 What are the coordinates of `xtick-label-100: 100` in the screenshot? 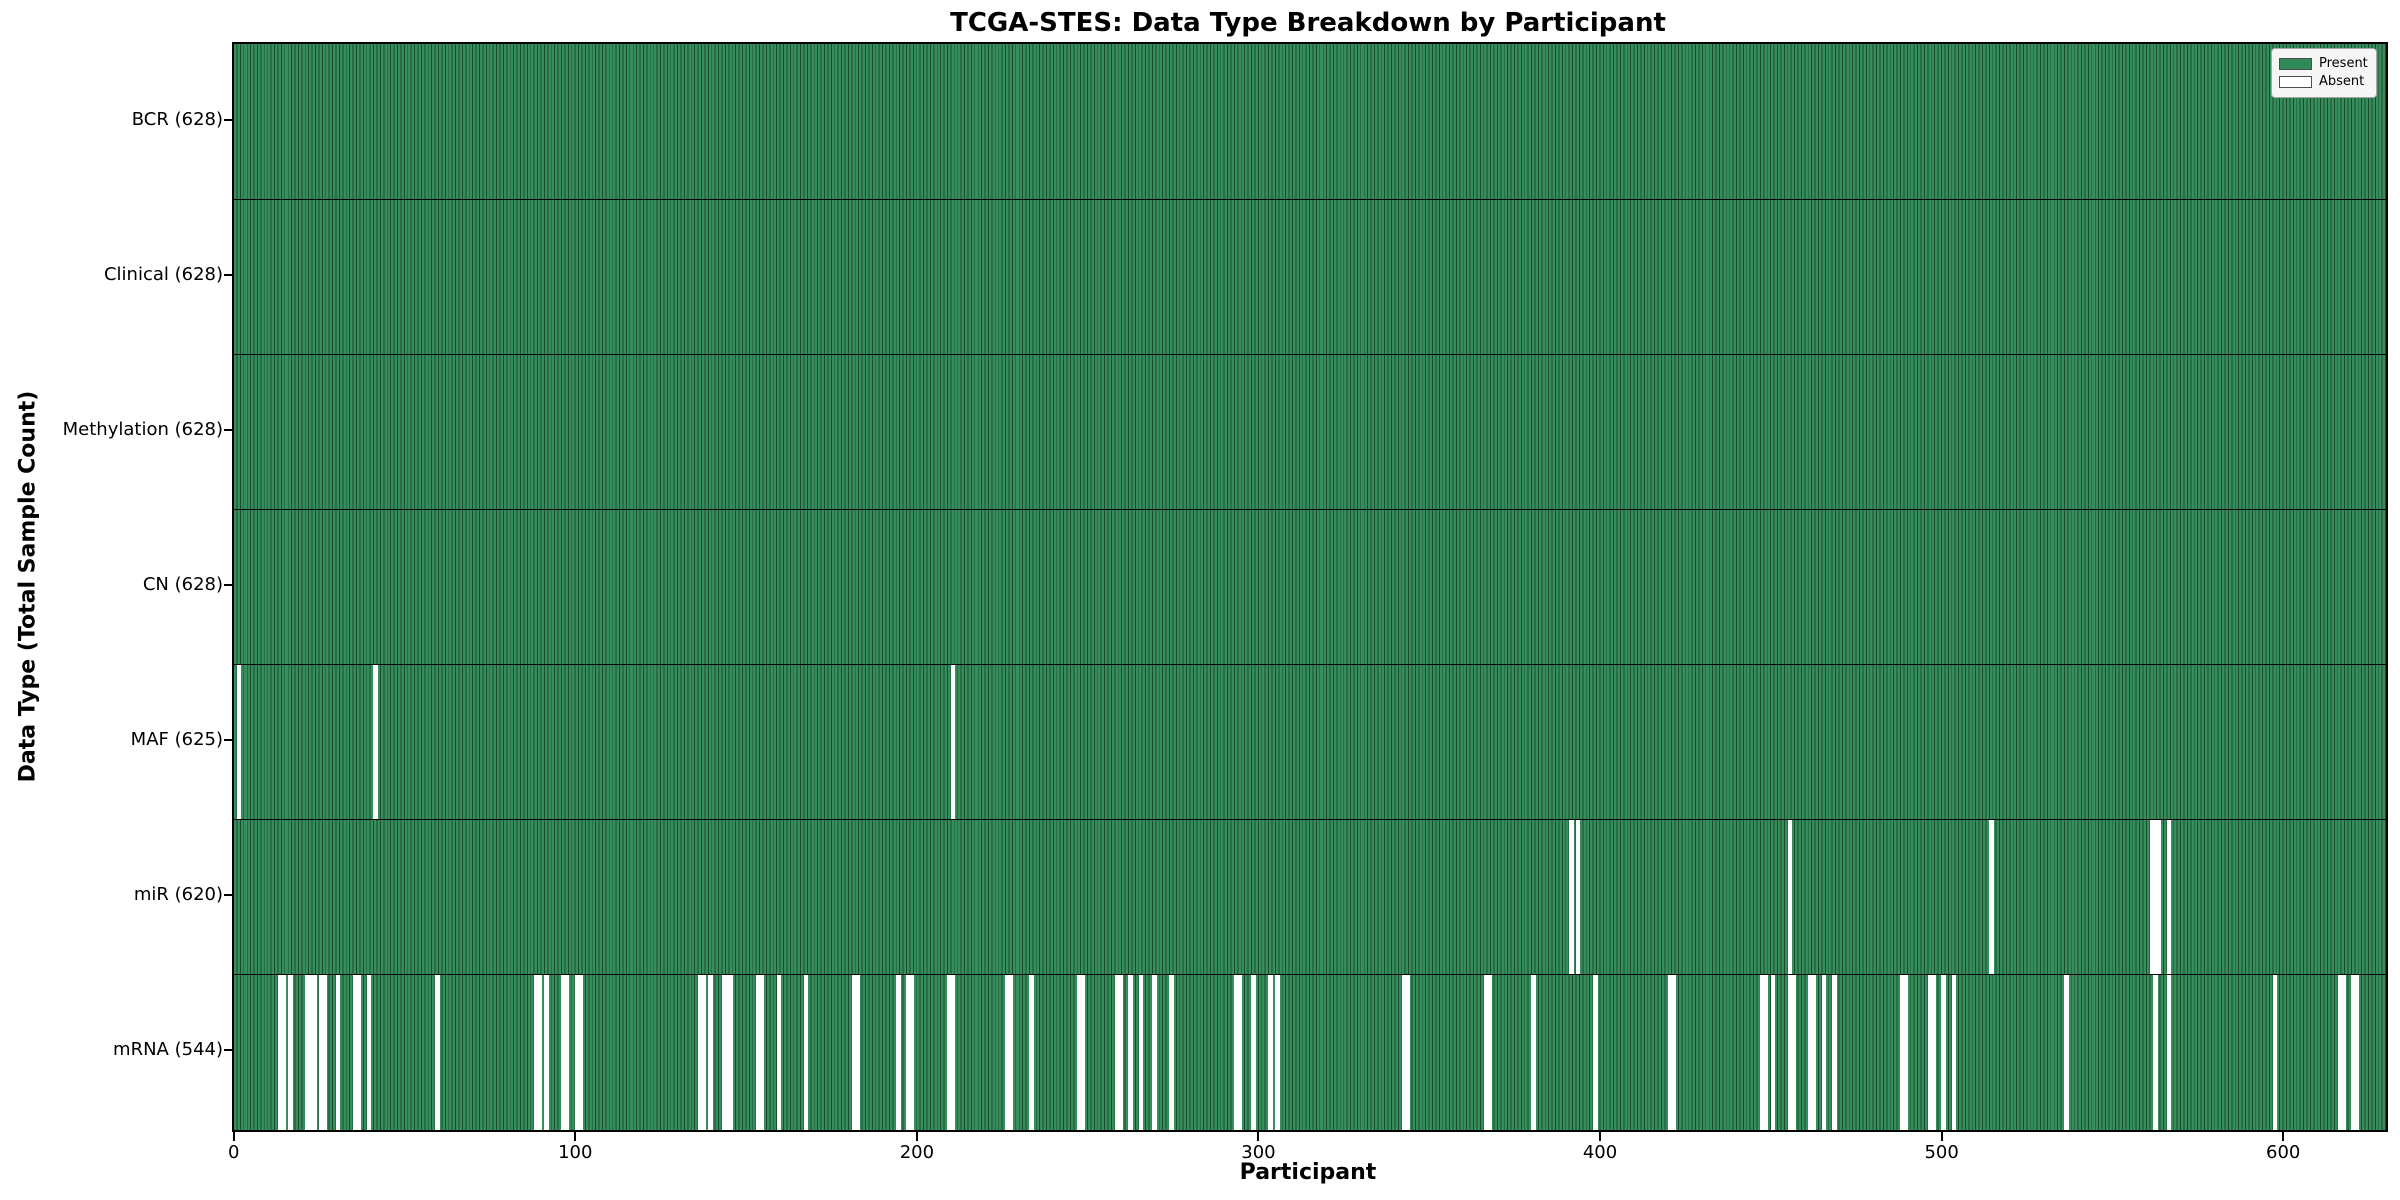 It's located at (575, 1152).